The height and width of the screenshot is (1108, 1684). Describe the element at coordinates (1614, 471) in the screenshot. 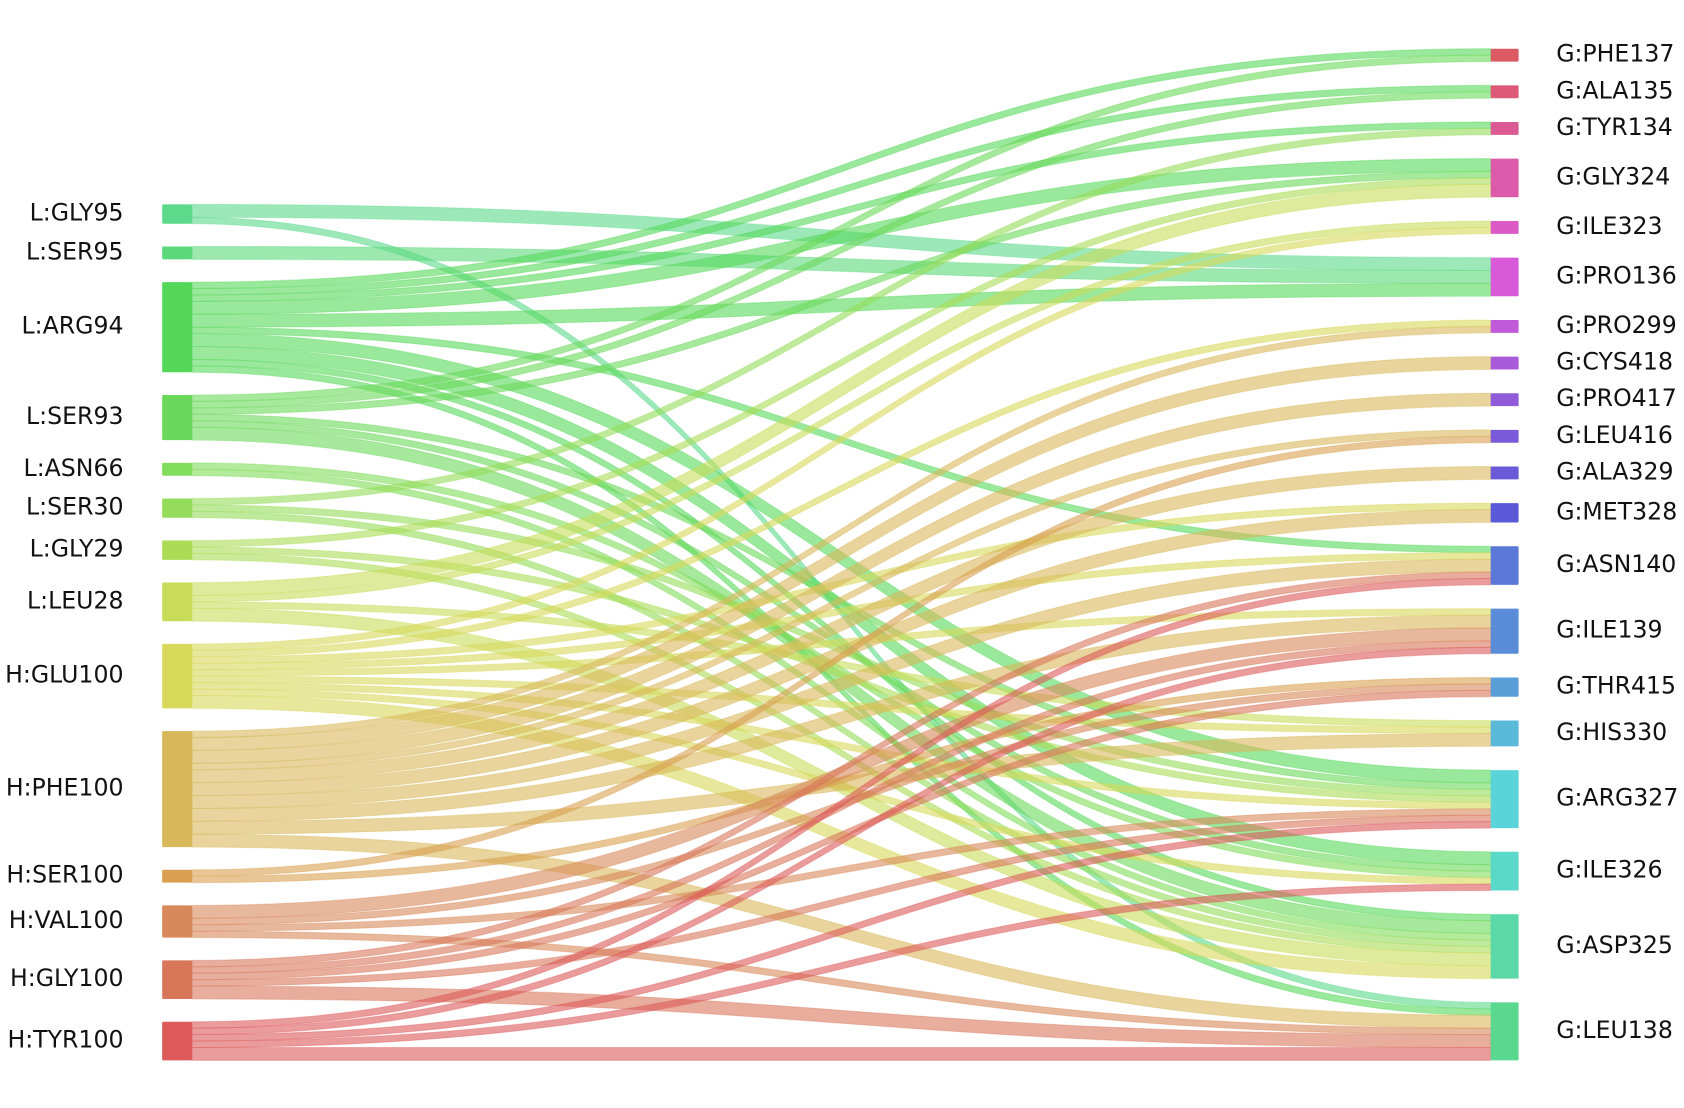

I see `target-label: G:ALA329` at that location.